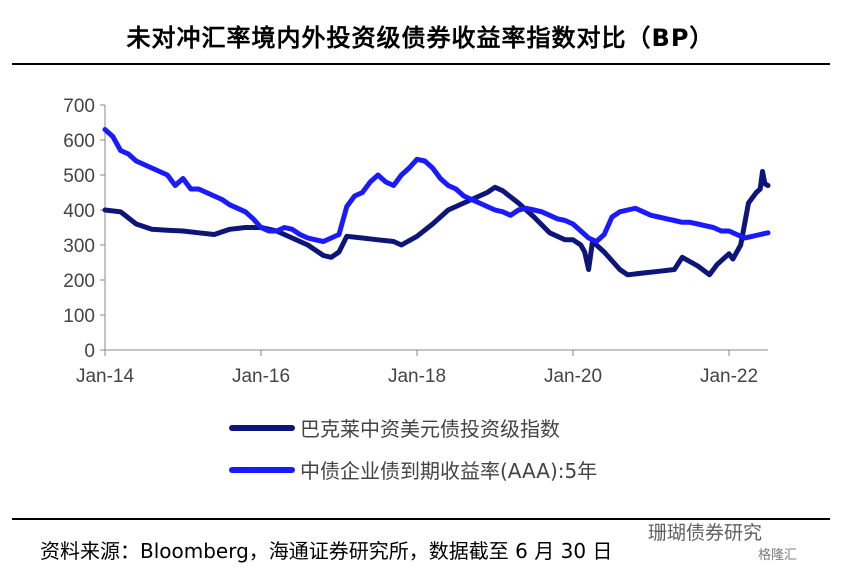 The image size is (841, 569). Describe the element at coordinates (448, 471) in the screenshot. I see `legend-label-2: 中债企业债到期收益率(AAA):5年` at that location.